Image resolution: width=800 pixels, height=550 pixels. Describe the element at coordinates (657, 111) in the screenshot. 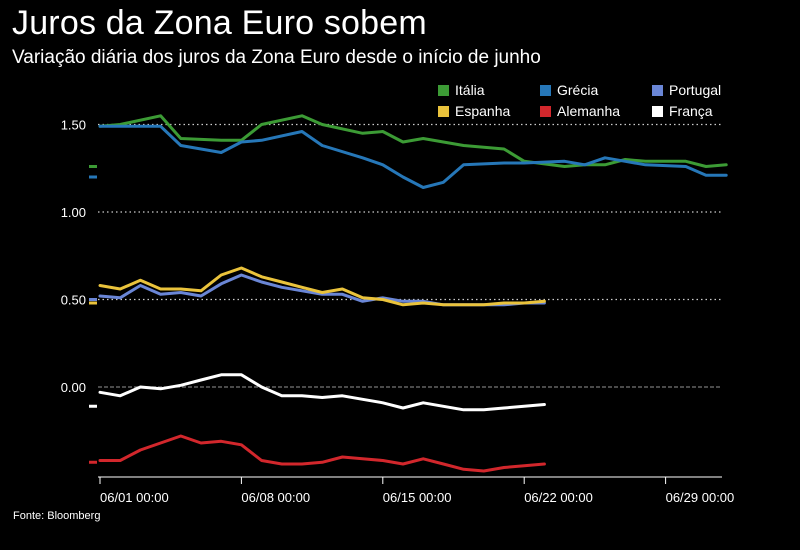

I see `legend-swatch-franca` at that location.